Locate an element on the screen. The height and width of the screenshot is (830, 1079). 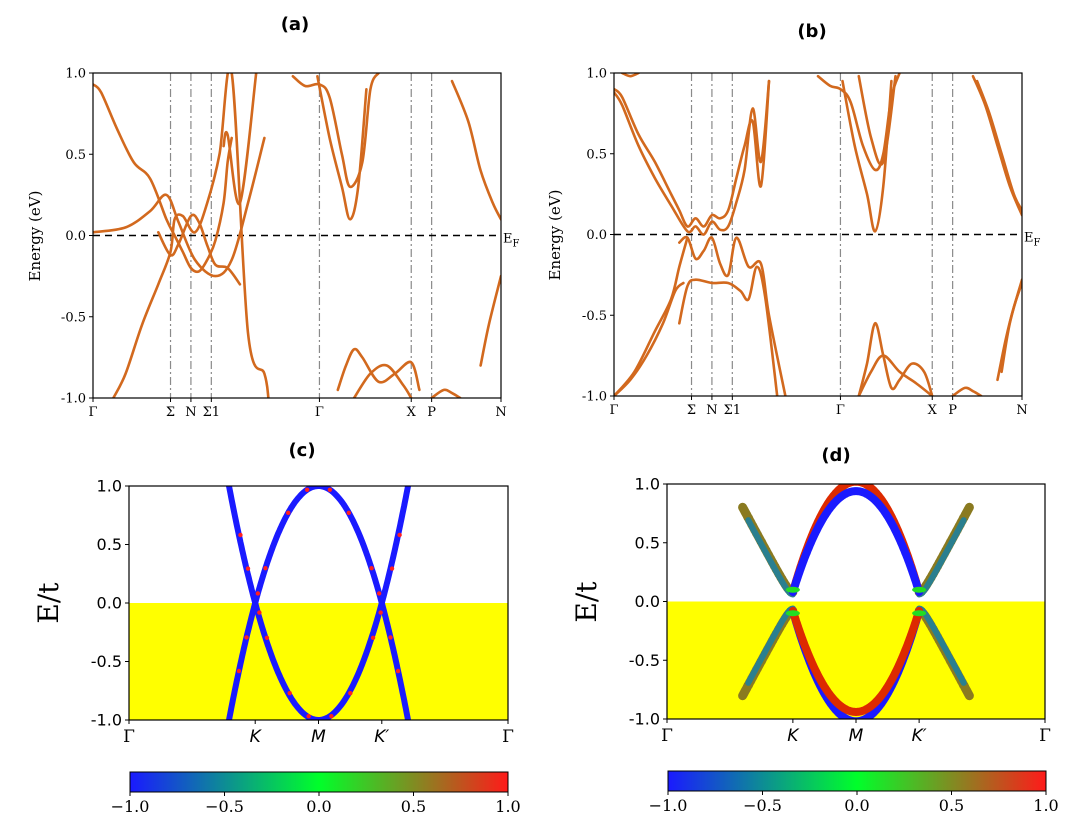
panel-a-ytick-label: 1.0 is located at coordinates (75, 74).